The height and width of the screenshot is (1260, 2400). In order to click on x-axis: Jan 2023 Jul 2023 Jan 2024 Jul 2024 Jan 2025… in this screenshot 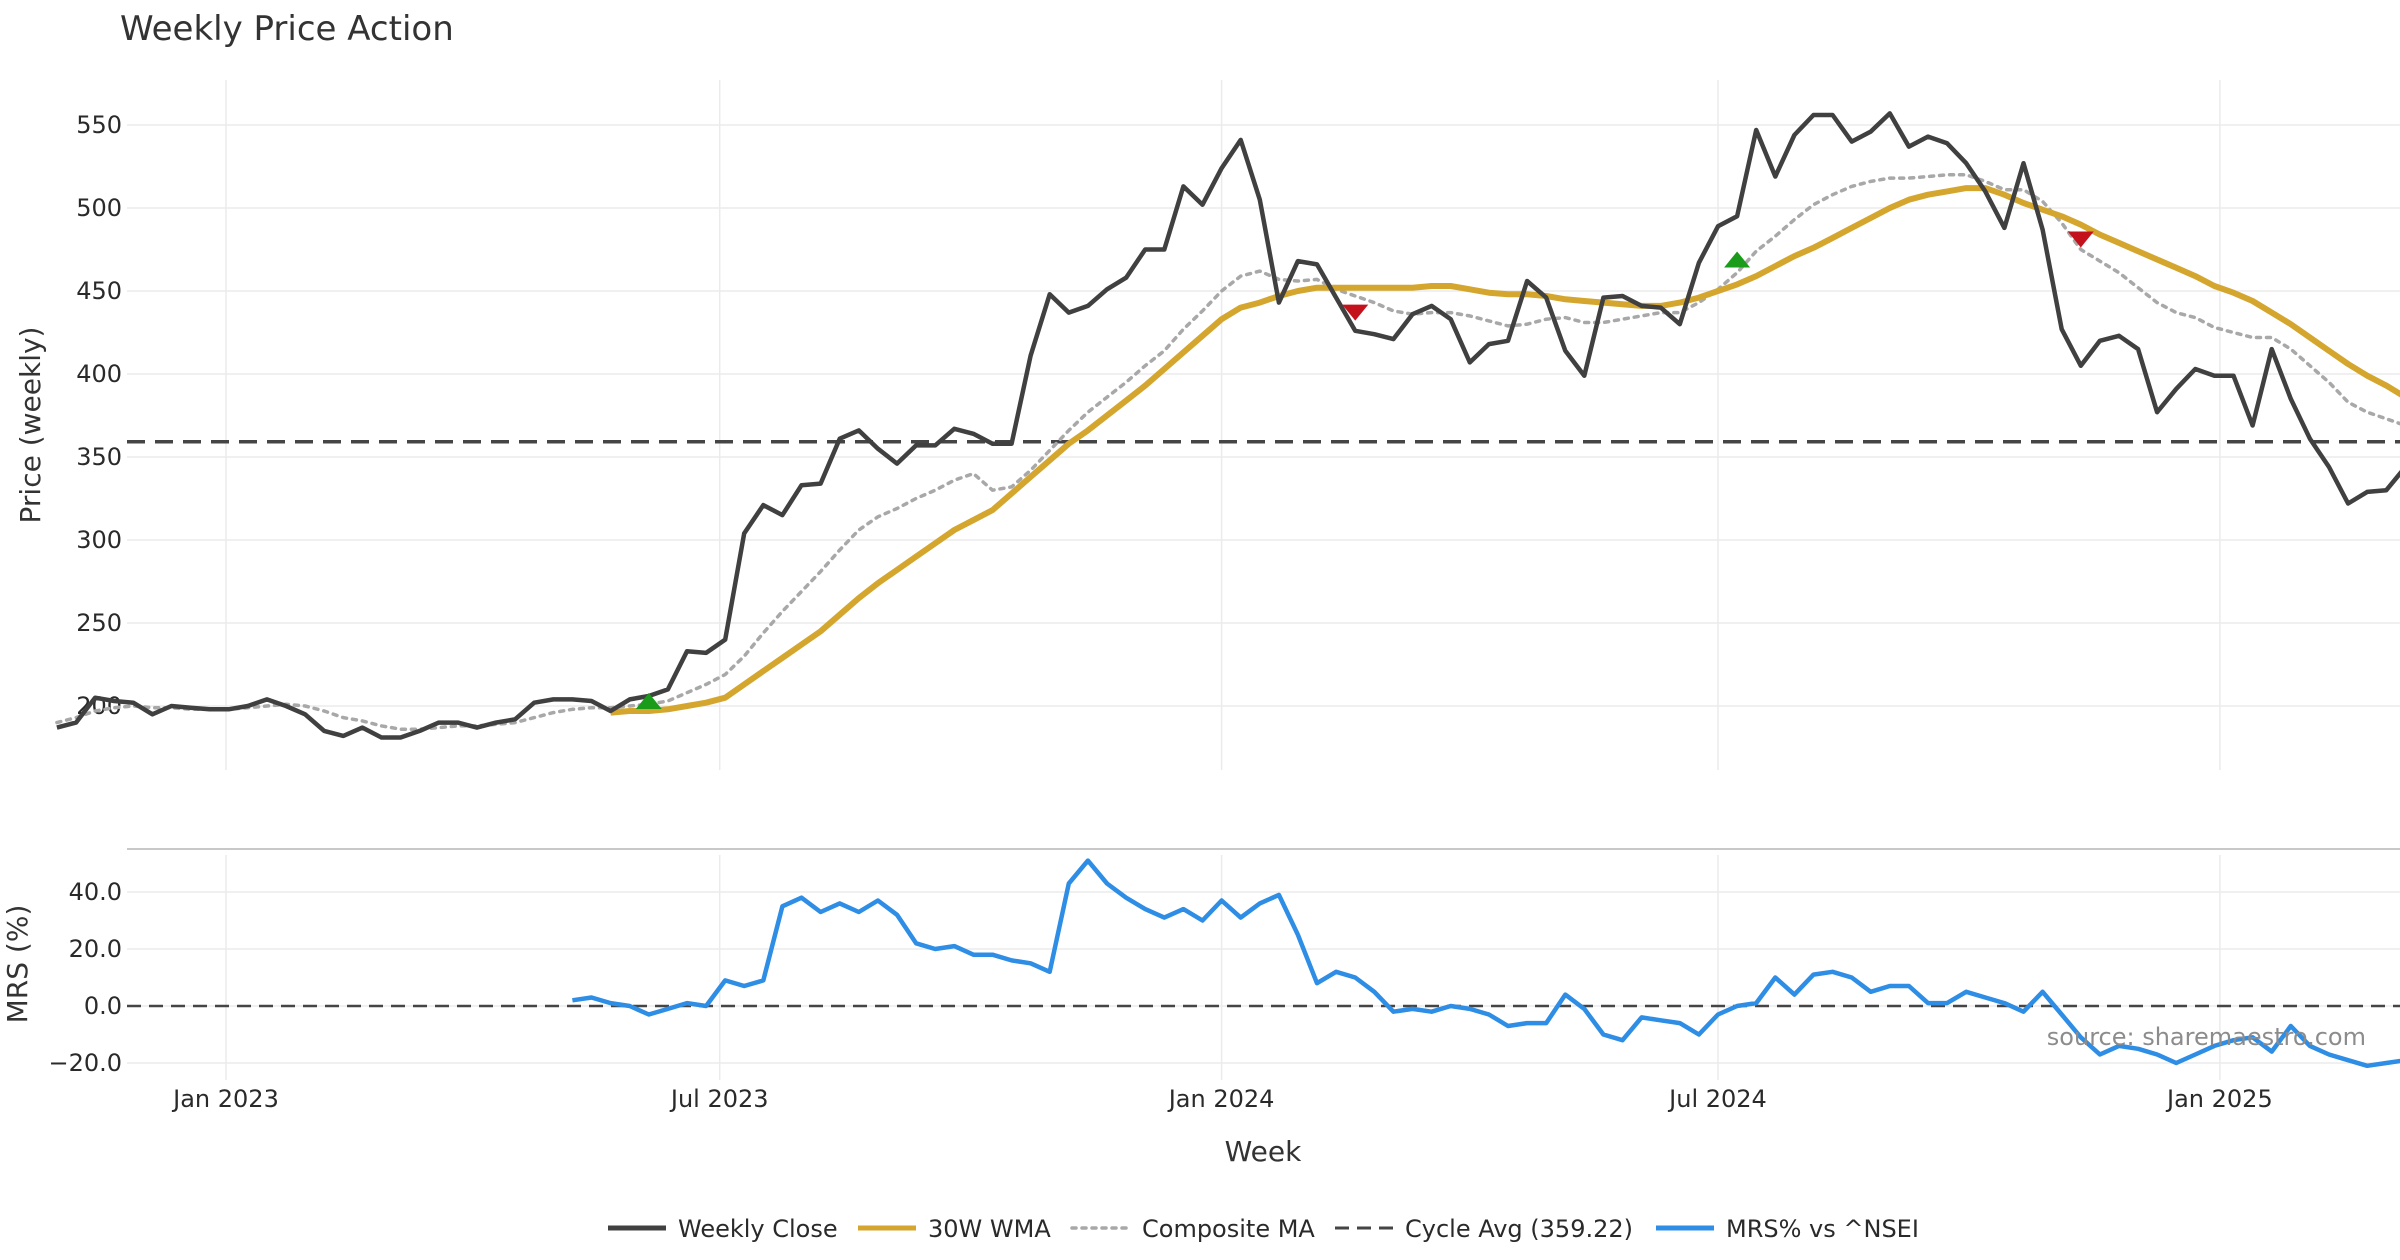, I will do `click(1222, 1099)`.